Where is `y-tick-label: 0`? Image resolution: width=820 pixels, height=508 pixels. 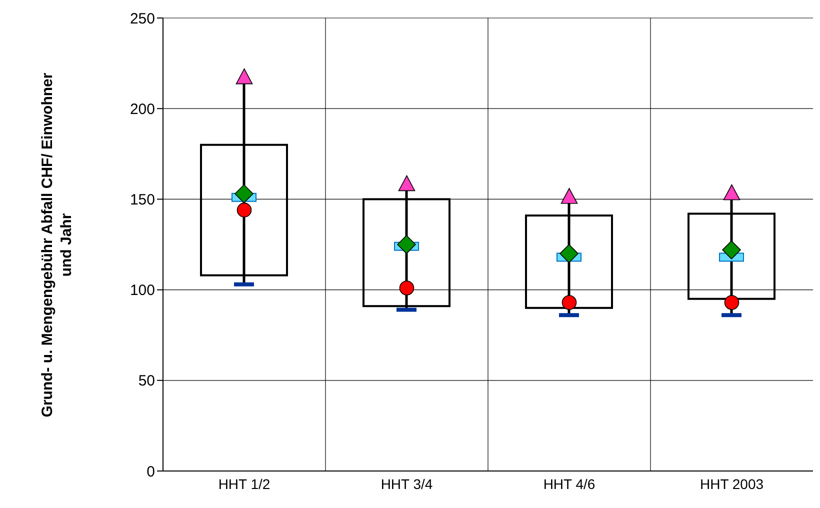 y-tick-label: 0 is located at coordinates (150, 471).